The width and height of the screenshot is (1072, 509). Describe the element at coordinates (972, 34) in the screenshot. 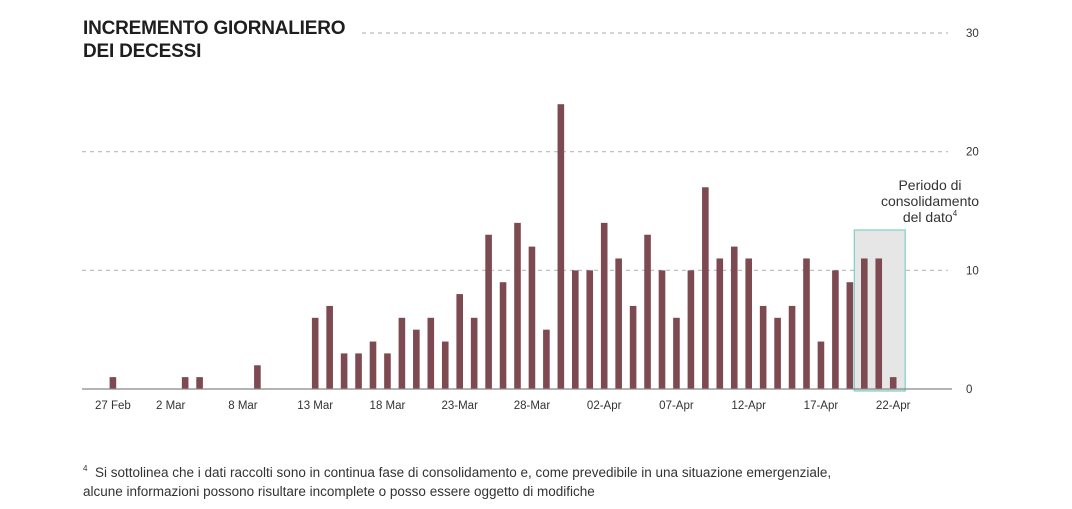

I see `y-tick-label-30: 30` at that location.